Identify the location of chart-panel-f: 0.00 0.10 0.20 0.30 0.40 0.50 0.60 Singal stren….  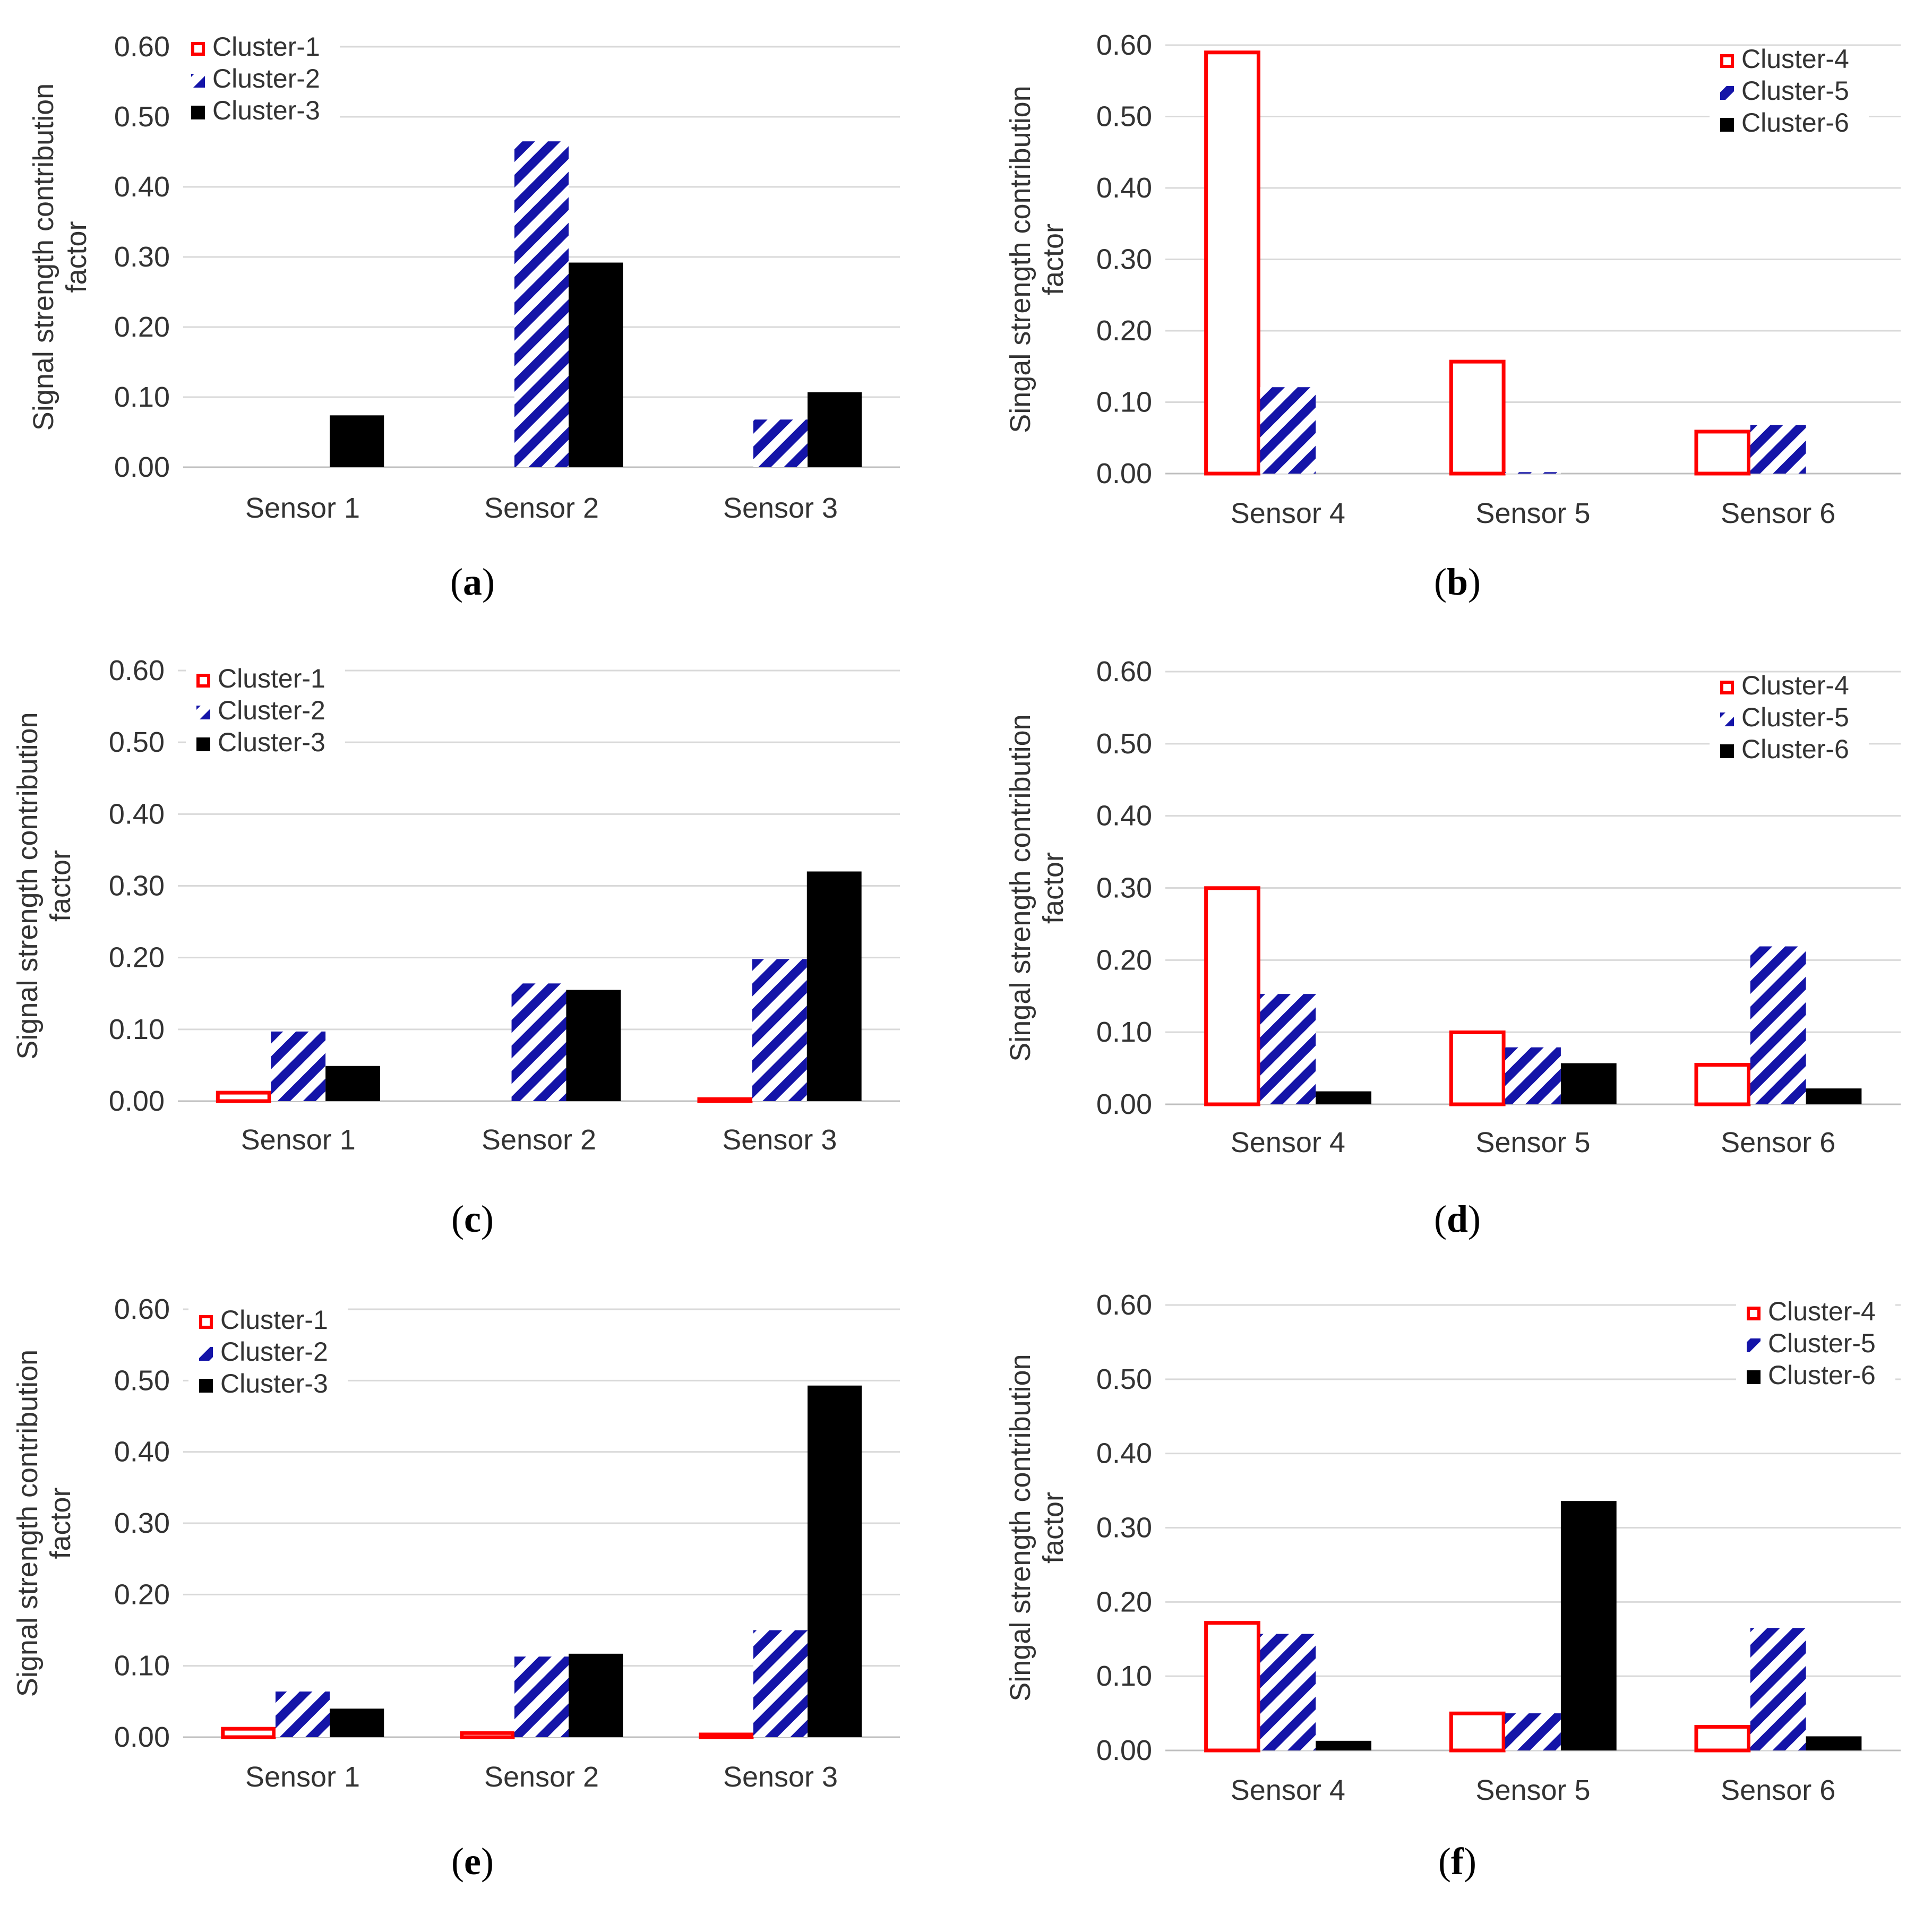
(1453, 1586).